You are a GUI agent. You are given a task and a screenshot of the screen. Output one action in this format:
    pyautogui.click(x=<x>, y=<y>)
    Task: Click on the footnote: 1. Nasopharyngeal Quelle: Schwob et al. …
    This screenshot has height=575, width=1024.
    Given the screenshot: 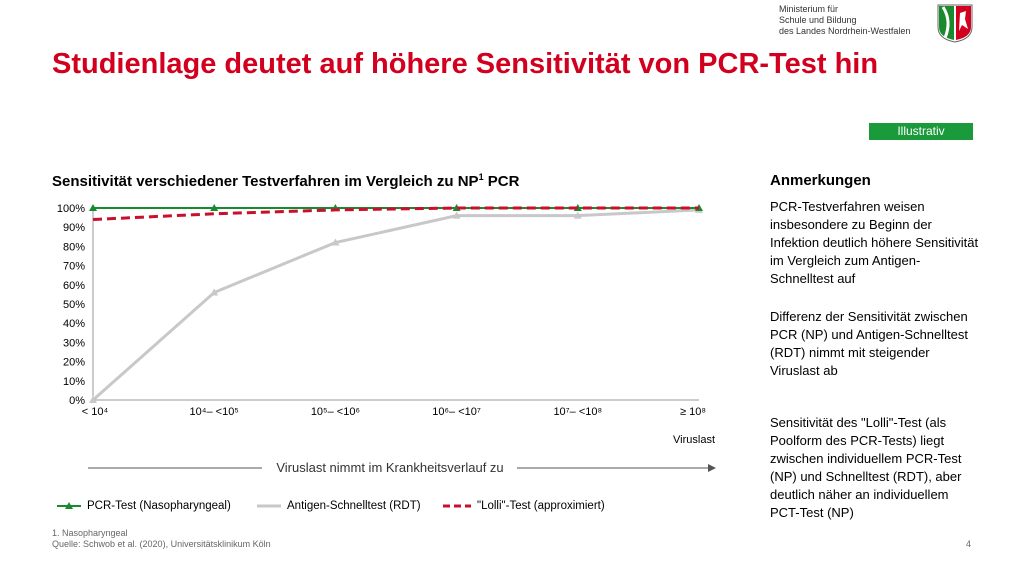 What is the action you would take?
    pyautogui.click(x=161, y=539)
    